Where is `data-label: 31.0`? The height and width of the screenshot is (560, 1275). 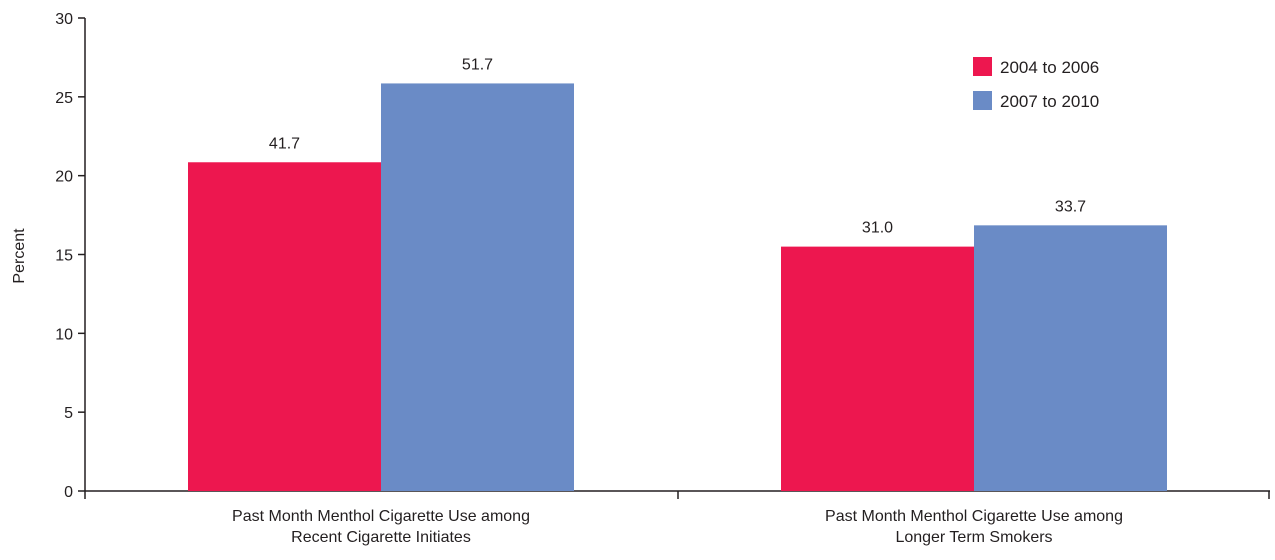 data-label: 31.0 is located at coordinates (877, 228).